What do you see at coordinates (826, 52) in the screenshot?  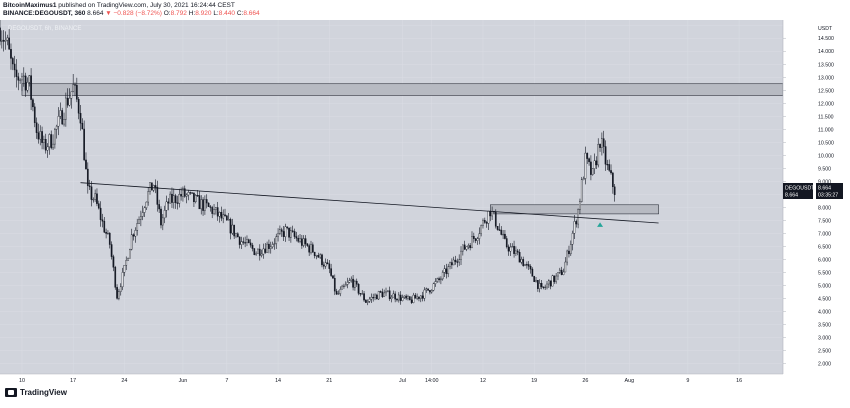 I see `price-tick-label: 14.000` at bounding box center [826, 52].